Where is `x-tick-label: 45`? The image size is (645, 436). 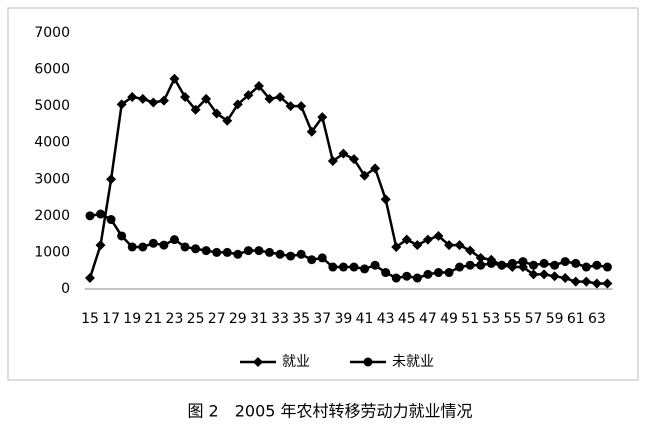 x-tick-label: 45 is located at coordinates (407, 319).